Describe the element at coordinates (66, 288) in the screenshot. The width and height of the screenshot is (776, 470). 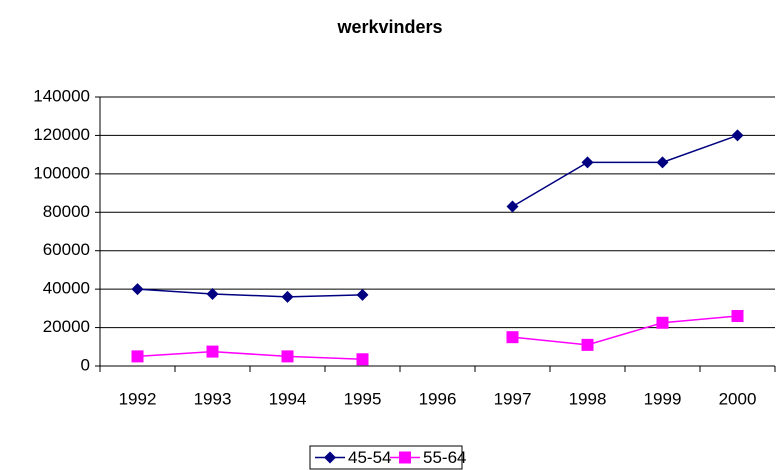
I see `y-tick-label: 40000` at that location.